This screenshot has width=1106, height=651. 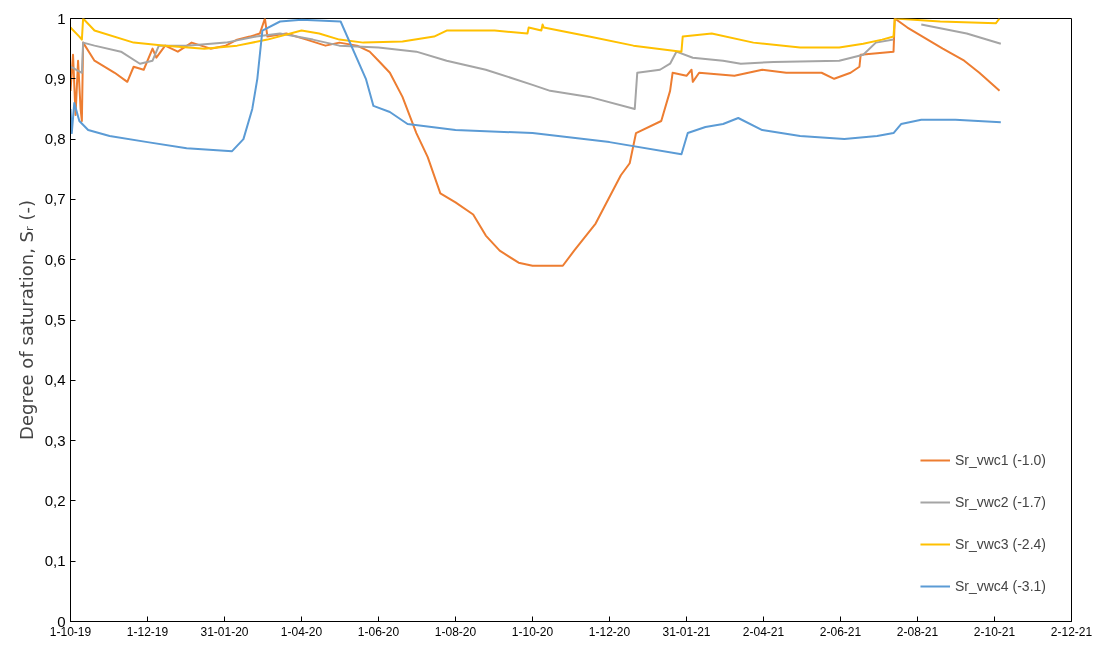 I want to click on legend-label: Sr_vwc4 (-3.1), so click(x=1000, y=586).